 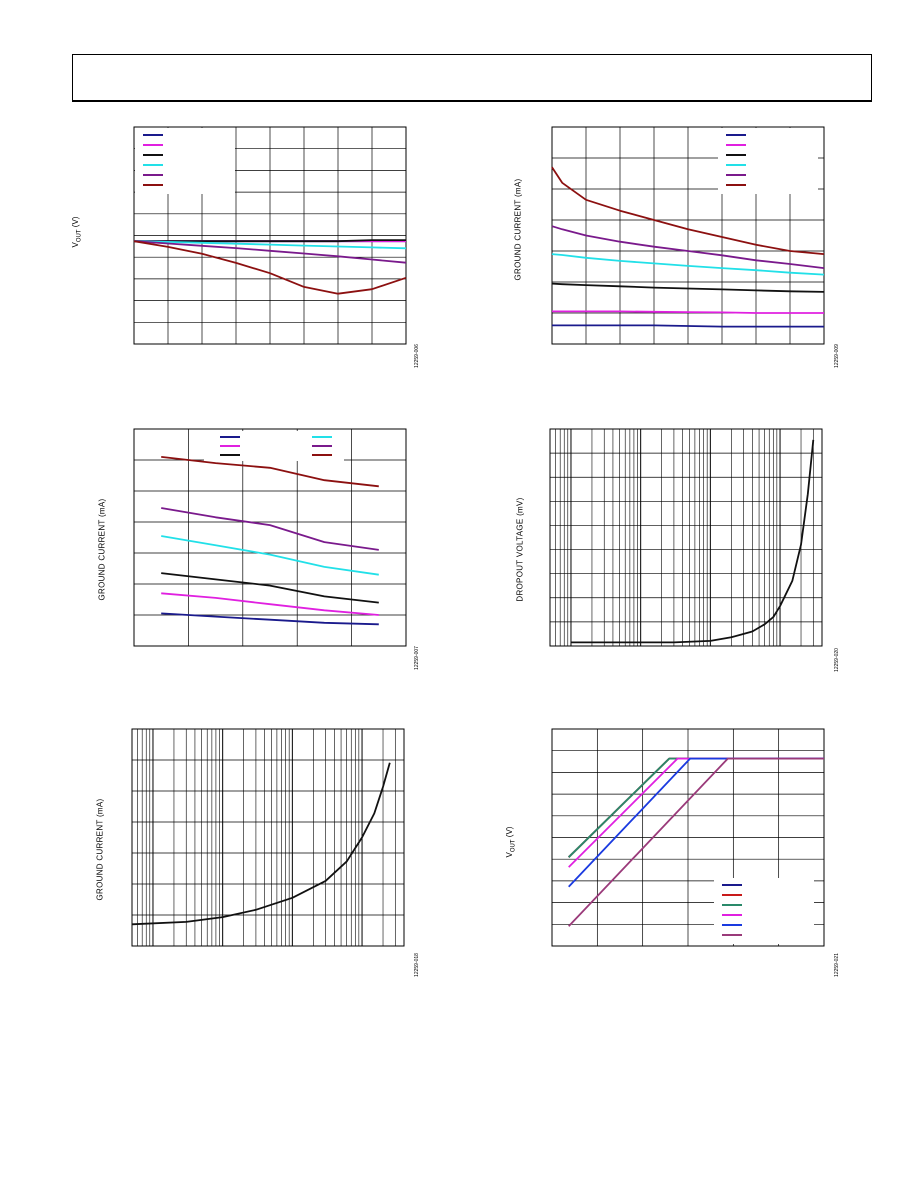 I want to click on figure-dropout-voltage: DROPOUT VOLTAGE (mV) 12259-020, so click(x=670, y=552).